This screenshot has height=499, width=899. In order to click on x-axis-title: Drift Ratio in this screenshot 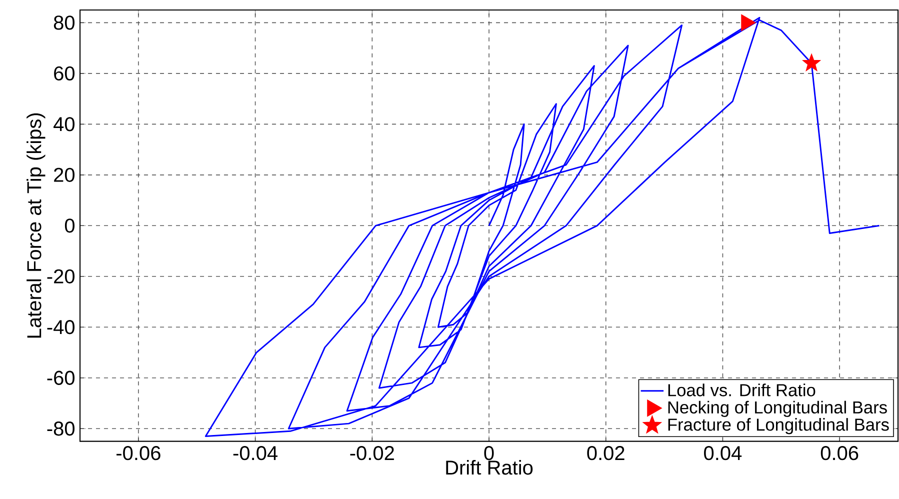, I will do `click(489, 467)`.